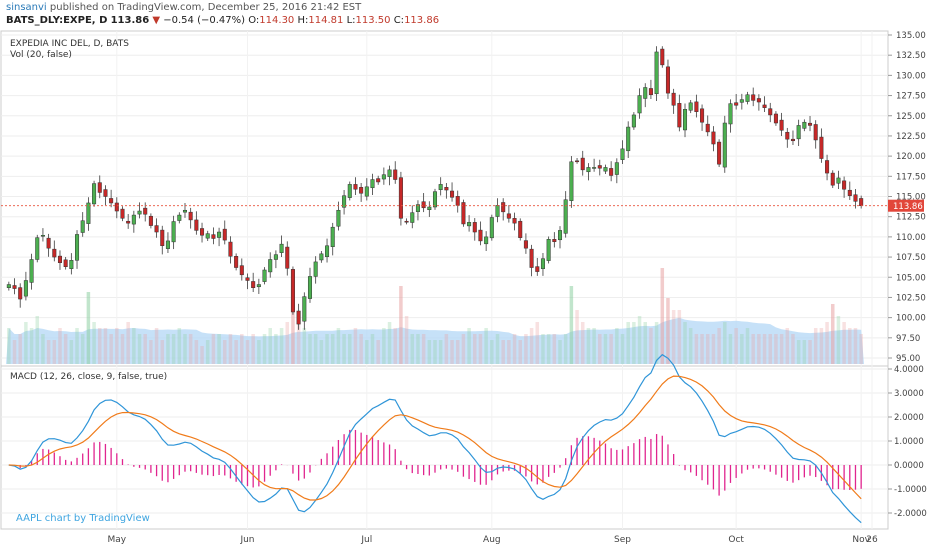  What do you see at coordinates (911, 298) in the screenshot?
I see `price-tick-label: 102.50` at bounding box center [911, 298].